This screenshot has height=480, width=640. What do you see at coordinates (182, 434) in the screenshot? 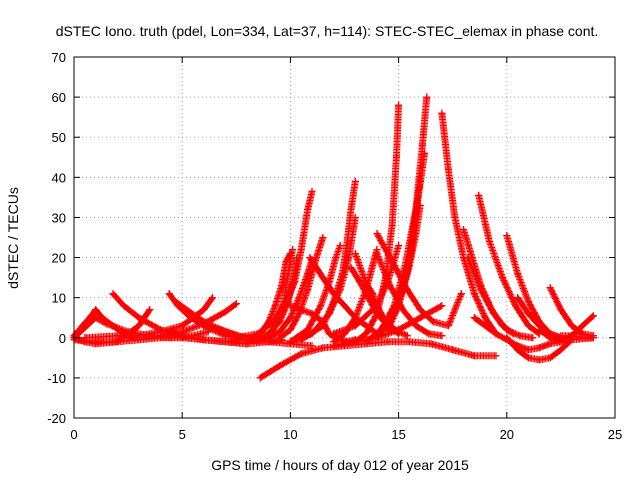
I see `x-tick-label: 5` at bounding box center [182, 434].